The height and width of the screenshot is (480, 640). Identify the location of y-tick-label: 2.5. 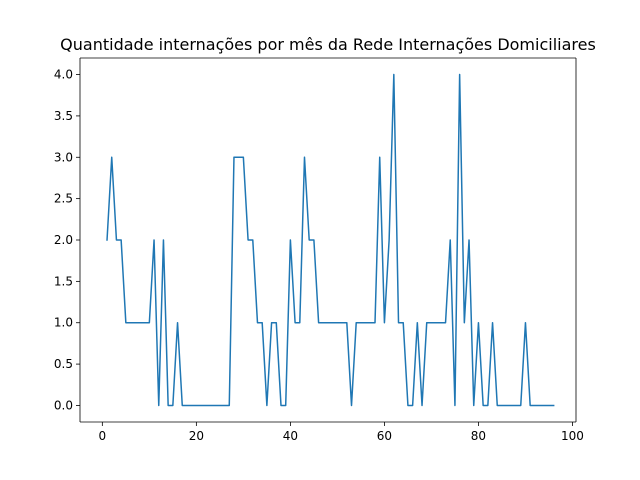
(63, 199).